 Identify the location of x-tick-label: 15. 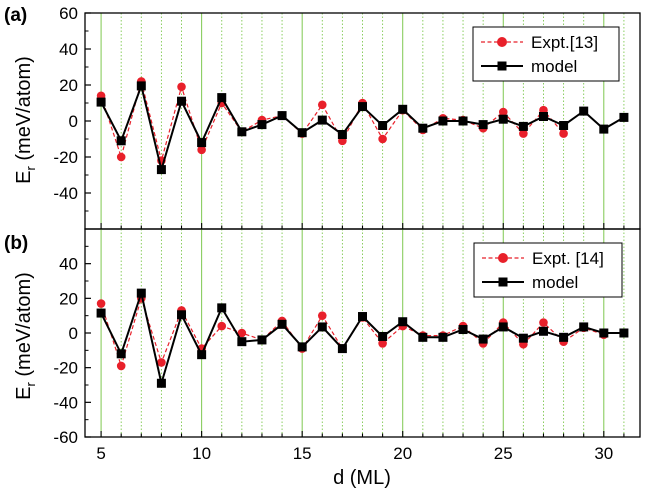
(302, 453).